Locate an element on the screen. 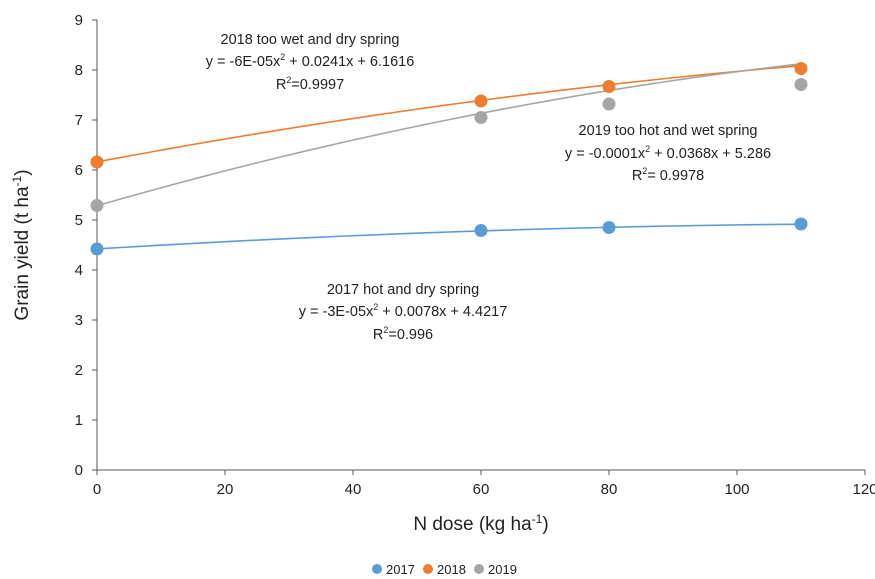 The height and width of the screenshot is (579, 875). y-tick-label: 4 is located at coordinates (79, 270).